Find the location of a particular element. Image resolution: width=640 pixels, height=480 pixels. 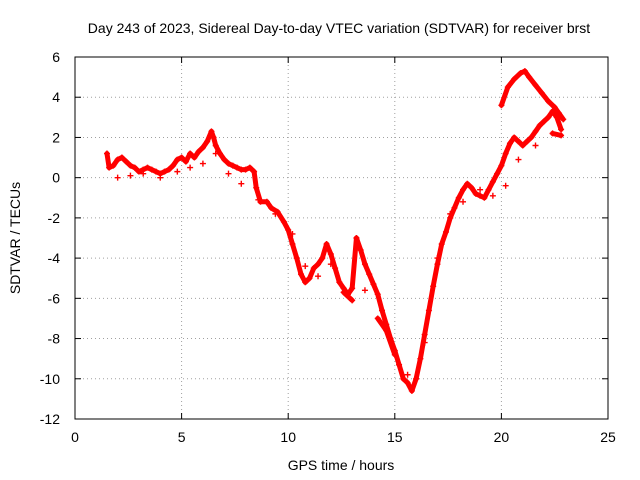

y-tick-label: 4 is located at coordinates (56, 97).